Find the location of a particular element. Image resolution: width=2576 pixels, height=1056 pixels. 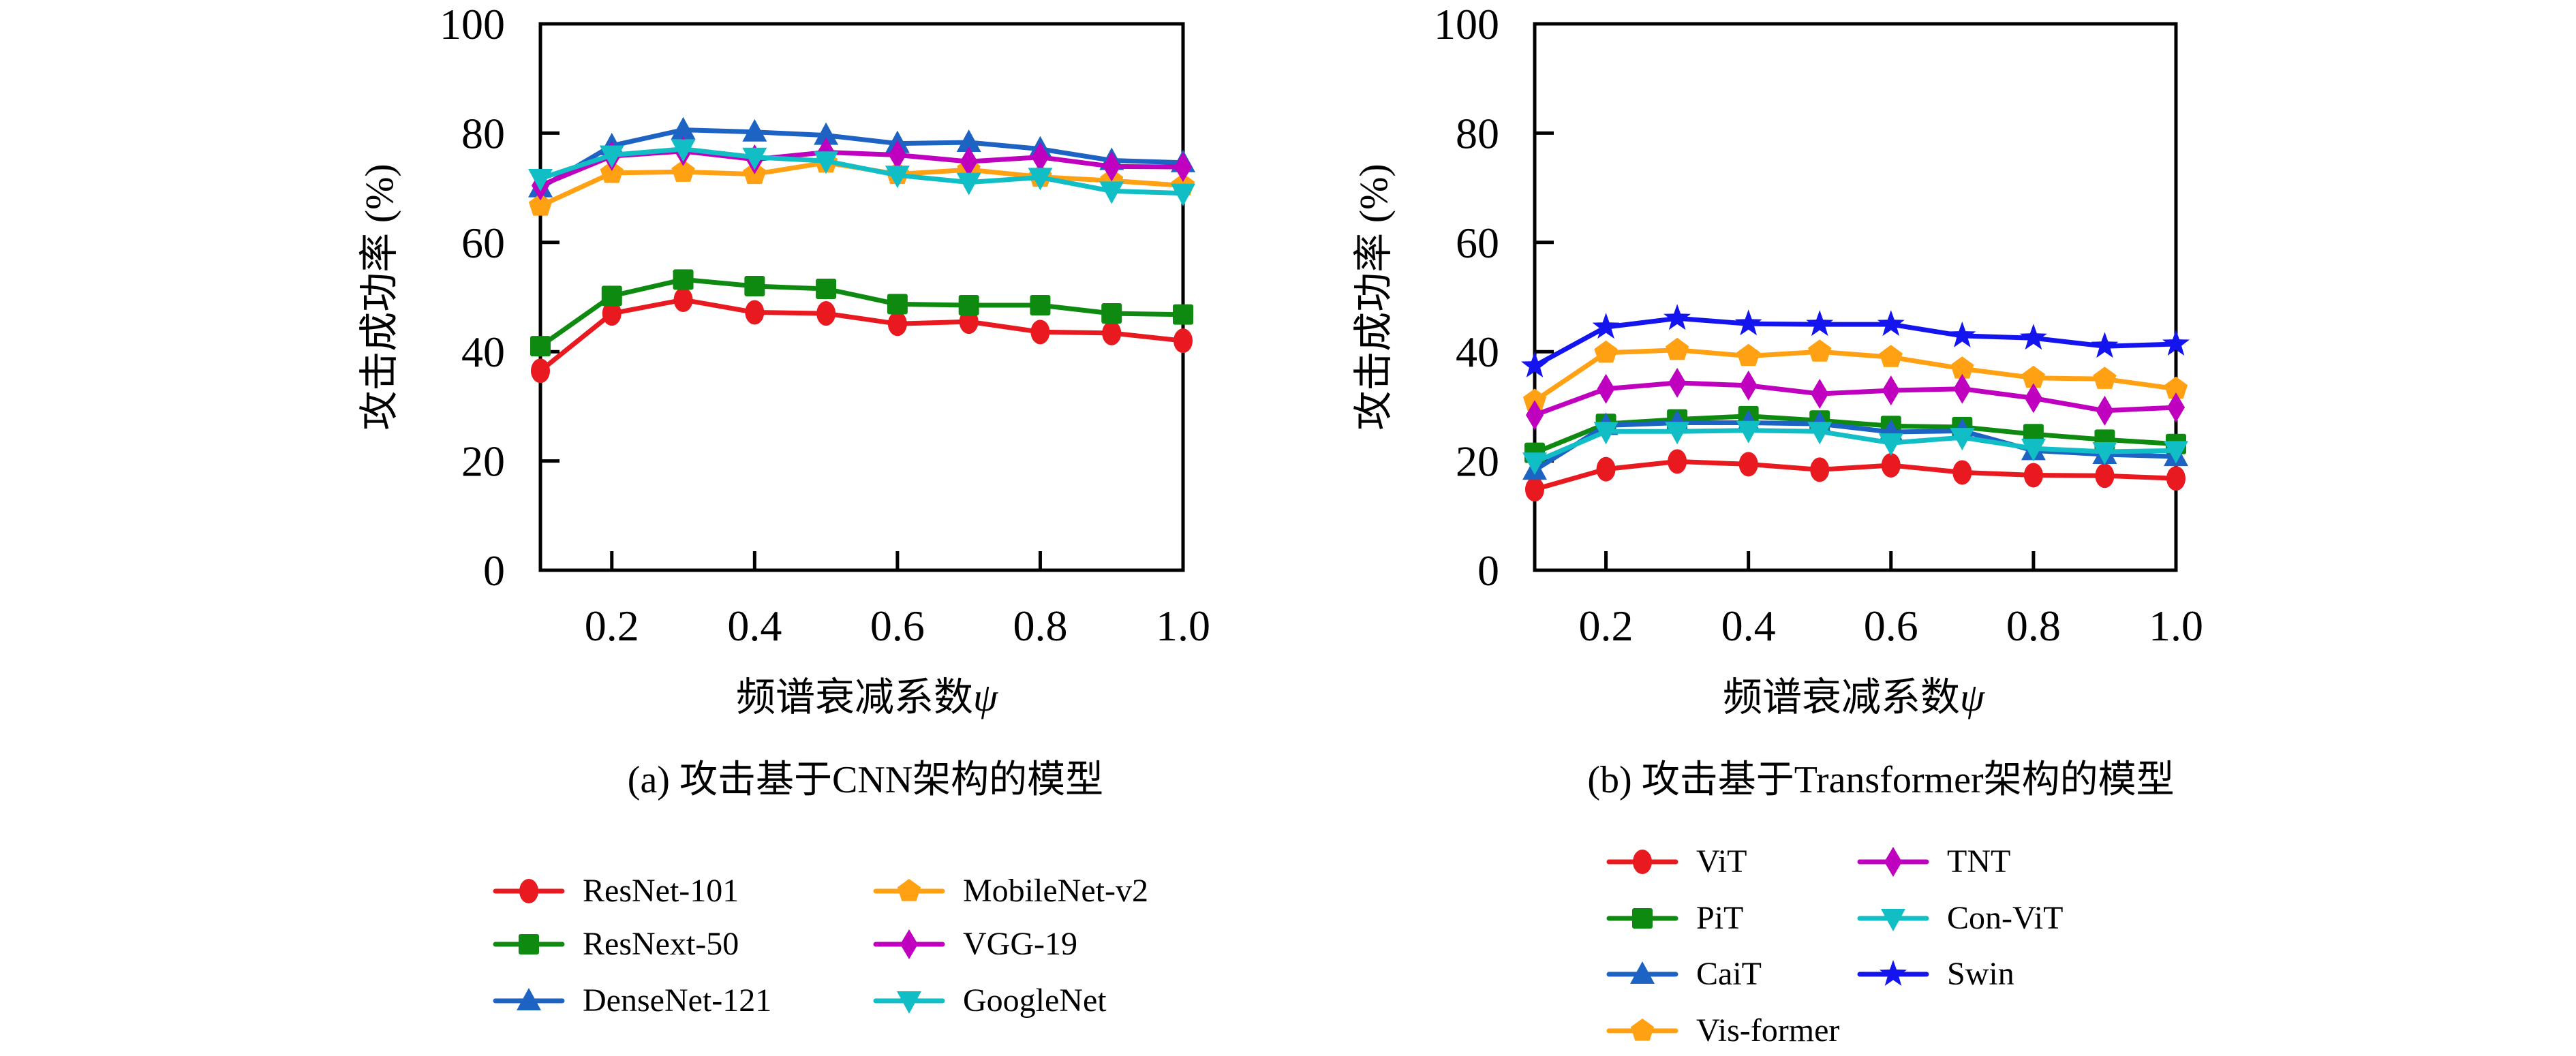

legend-item-DenseNet-121: DenseNet-121 is located at coordinates (632, 1000).